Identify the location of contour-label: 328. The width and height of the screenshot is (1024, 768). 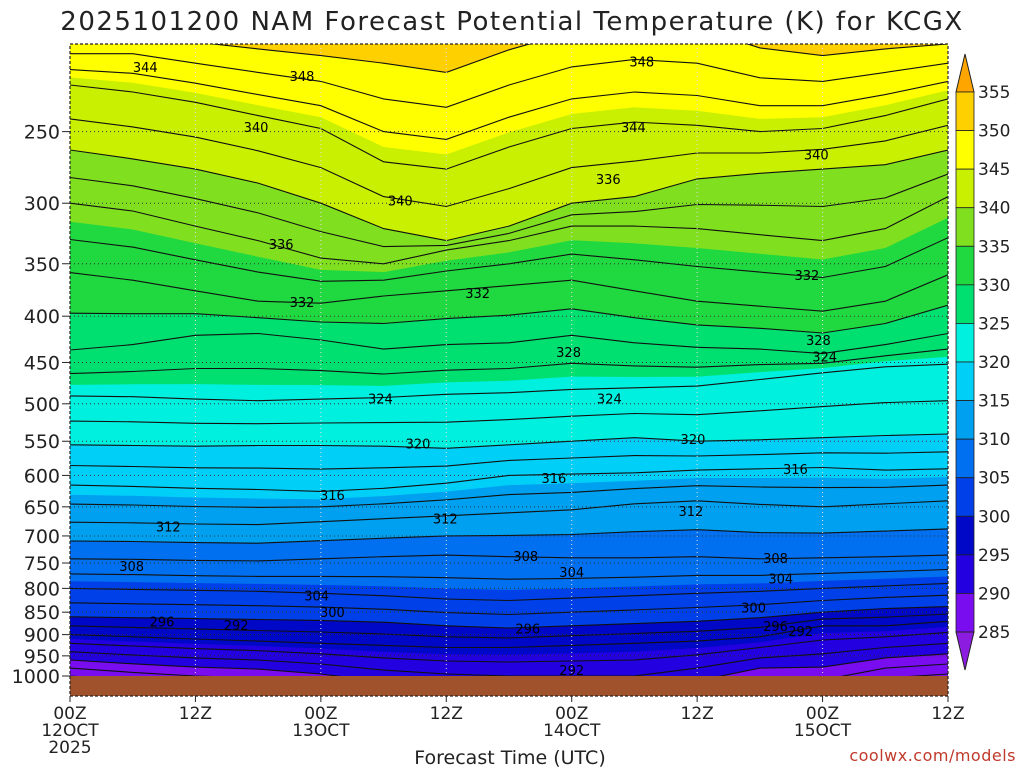
(818, 341).